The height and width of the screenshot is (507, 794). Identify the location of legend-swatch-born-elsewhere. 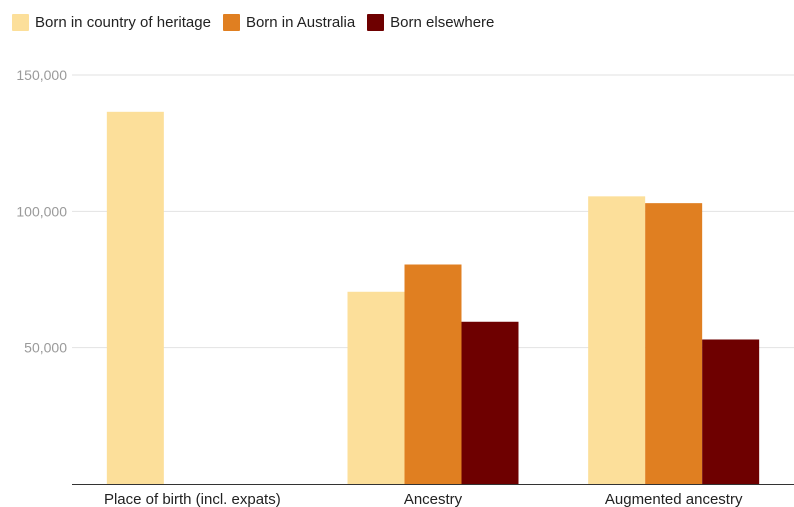
(376, 22).